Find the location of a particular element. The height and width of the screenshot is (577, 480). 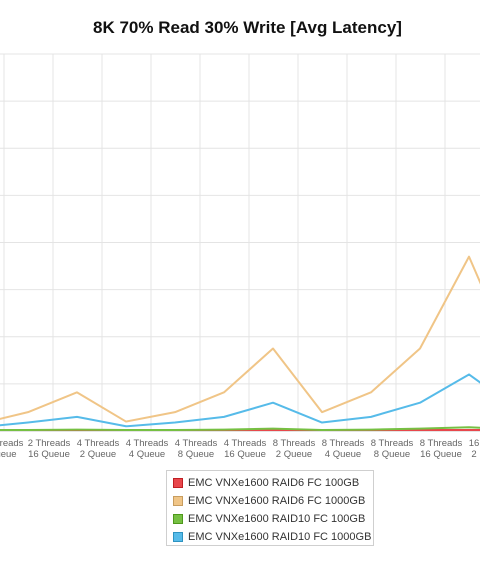

legend-label: EMC VNXe1600 RAID10 FC 100GB is located at coordinates (277, 518).